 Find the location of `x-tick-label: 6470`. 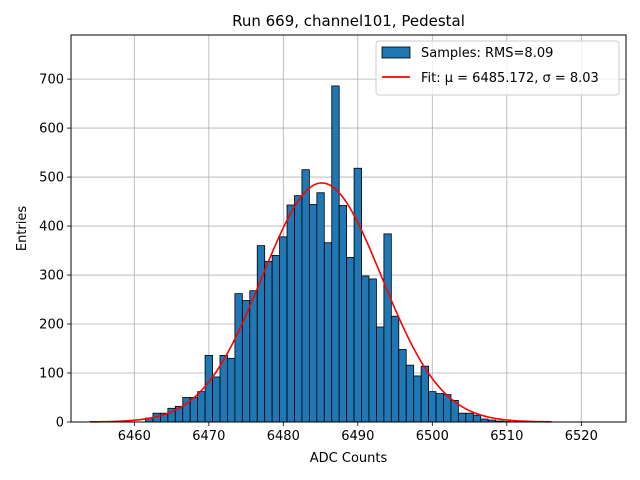

x-tick-label: 6470 is located at coordinates (208, 436).